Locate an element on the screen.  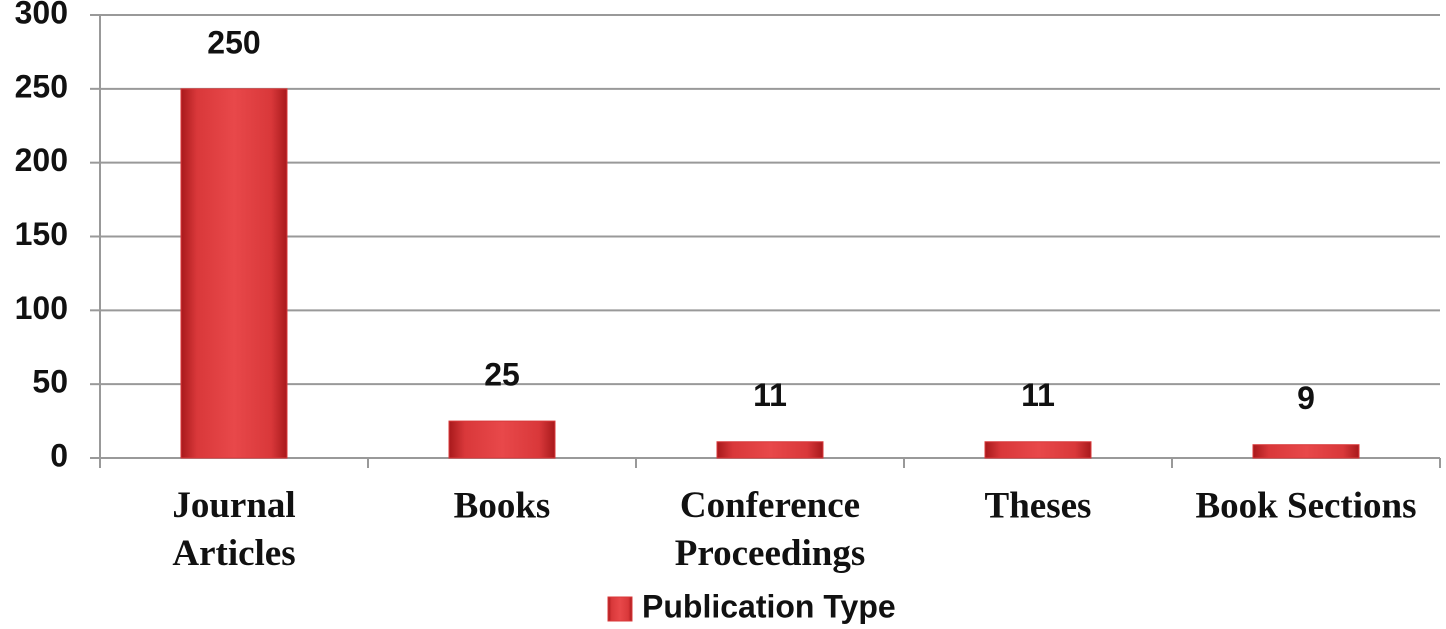
y-tick-label: 300 is located at coordinates (41, 15).